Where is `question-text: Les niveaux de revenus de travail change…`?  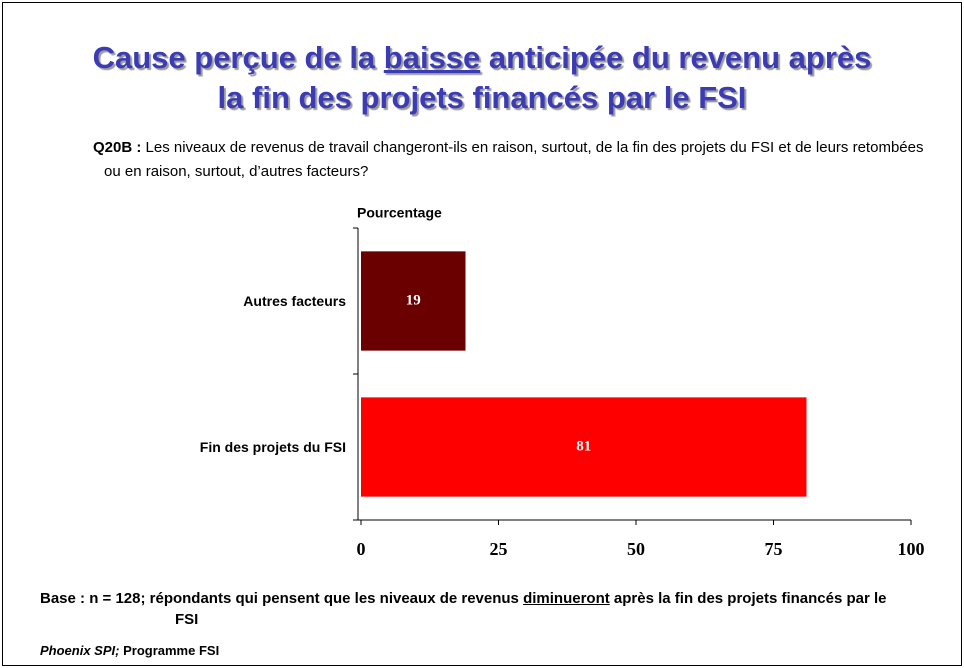
question-text: Les niveaux de revenus de travail change… is located at coordinates (514, 159).